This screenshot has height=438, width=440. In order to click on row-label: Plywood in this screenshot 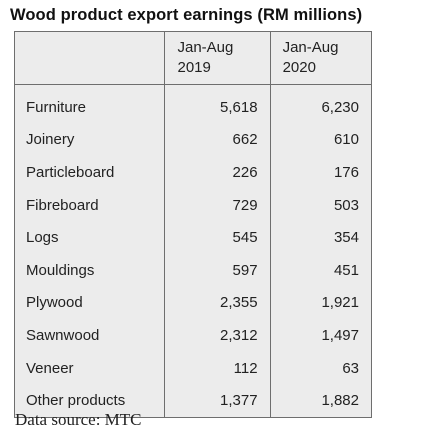, I will do `click(89, 303)`.